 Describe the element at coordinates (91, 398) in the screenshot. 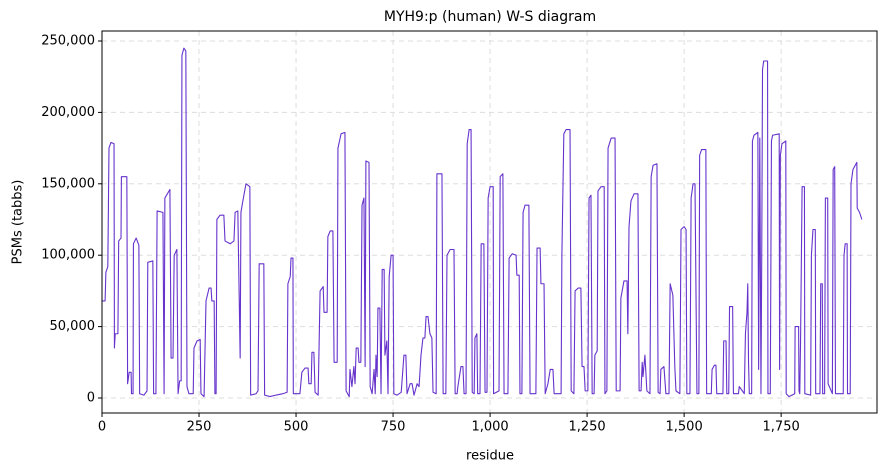

I see `y-tick-label: 0` at that location.